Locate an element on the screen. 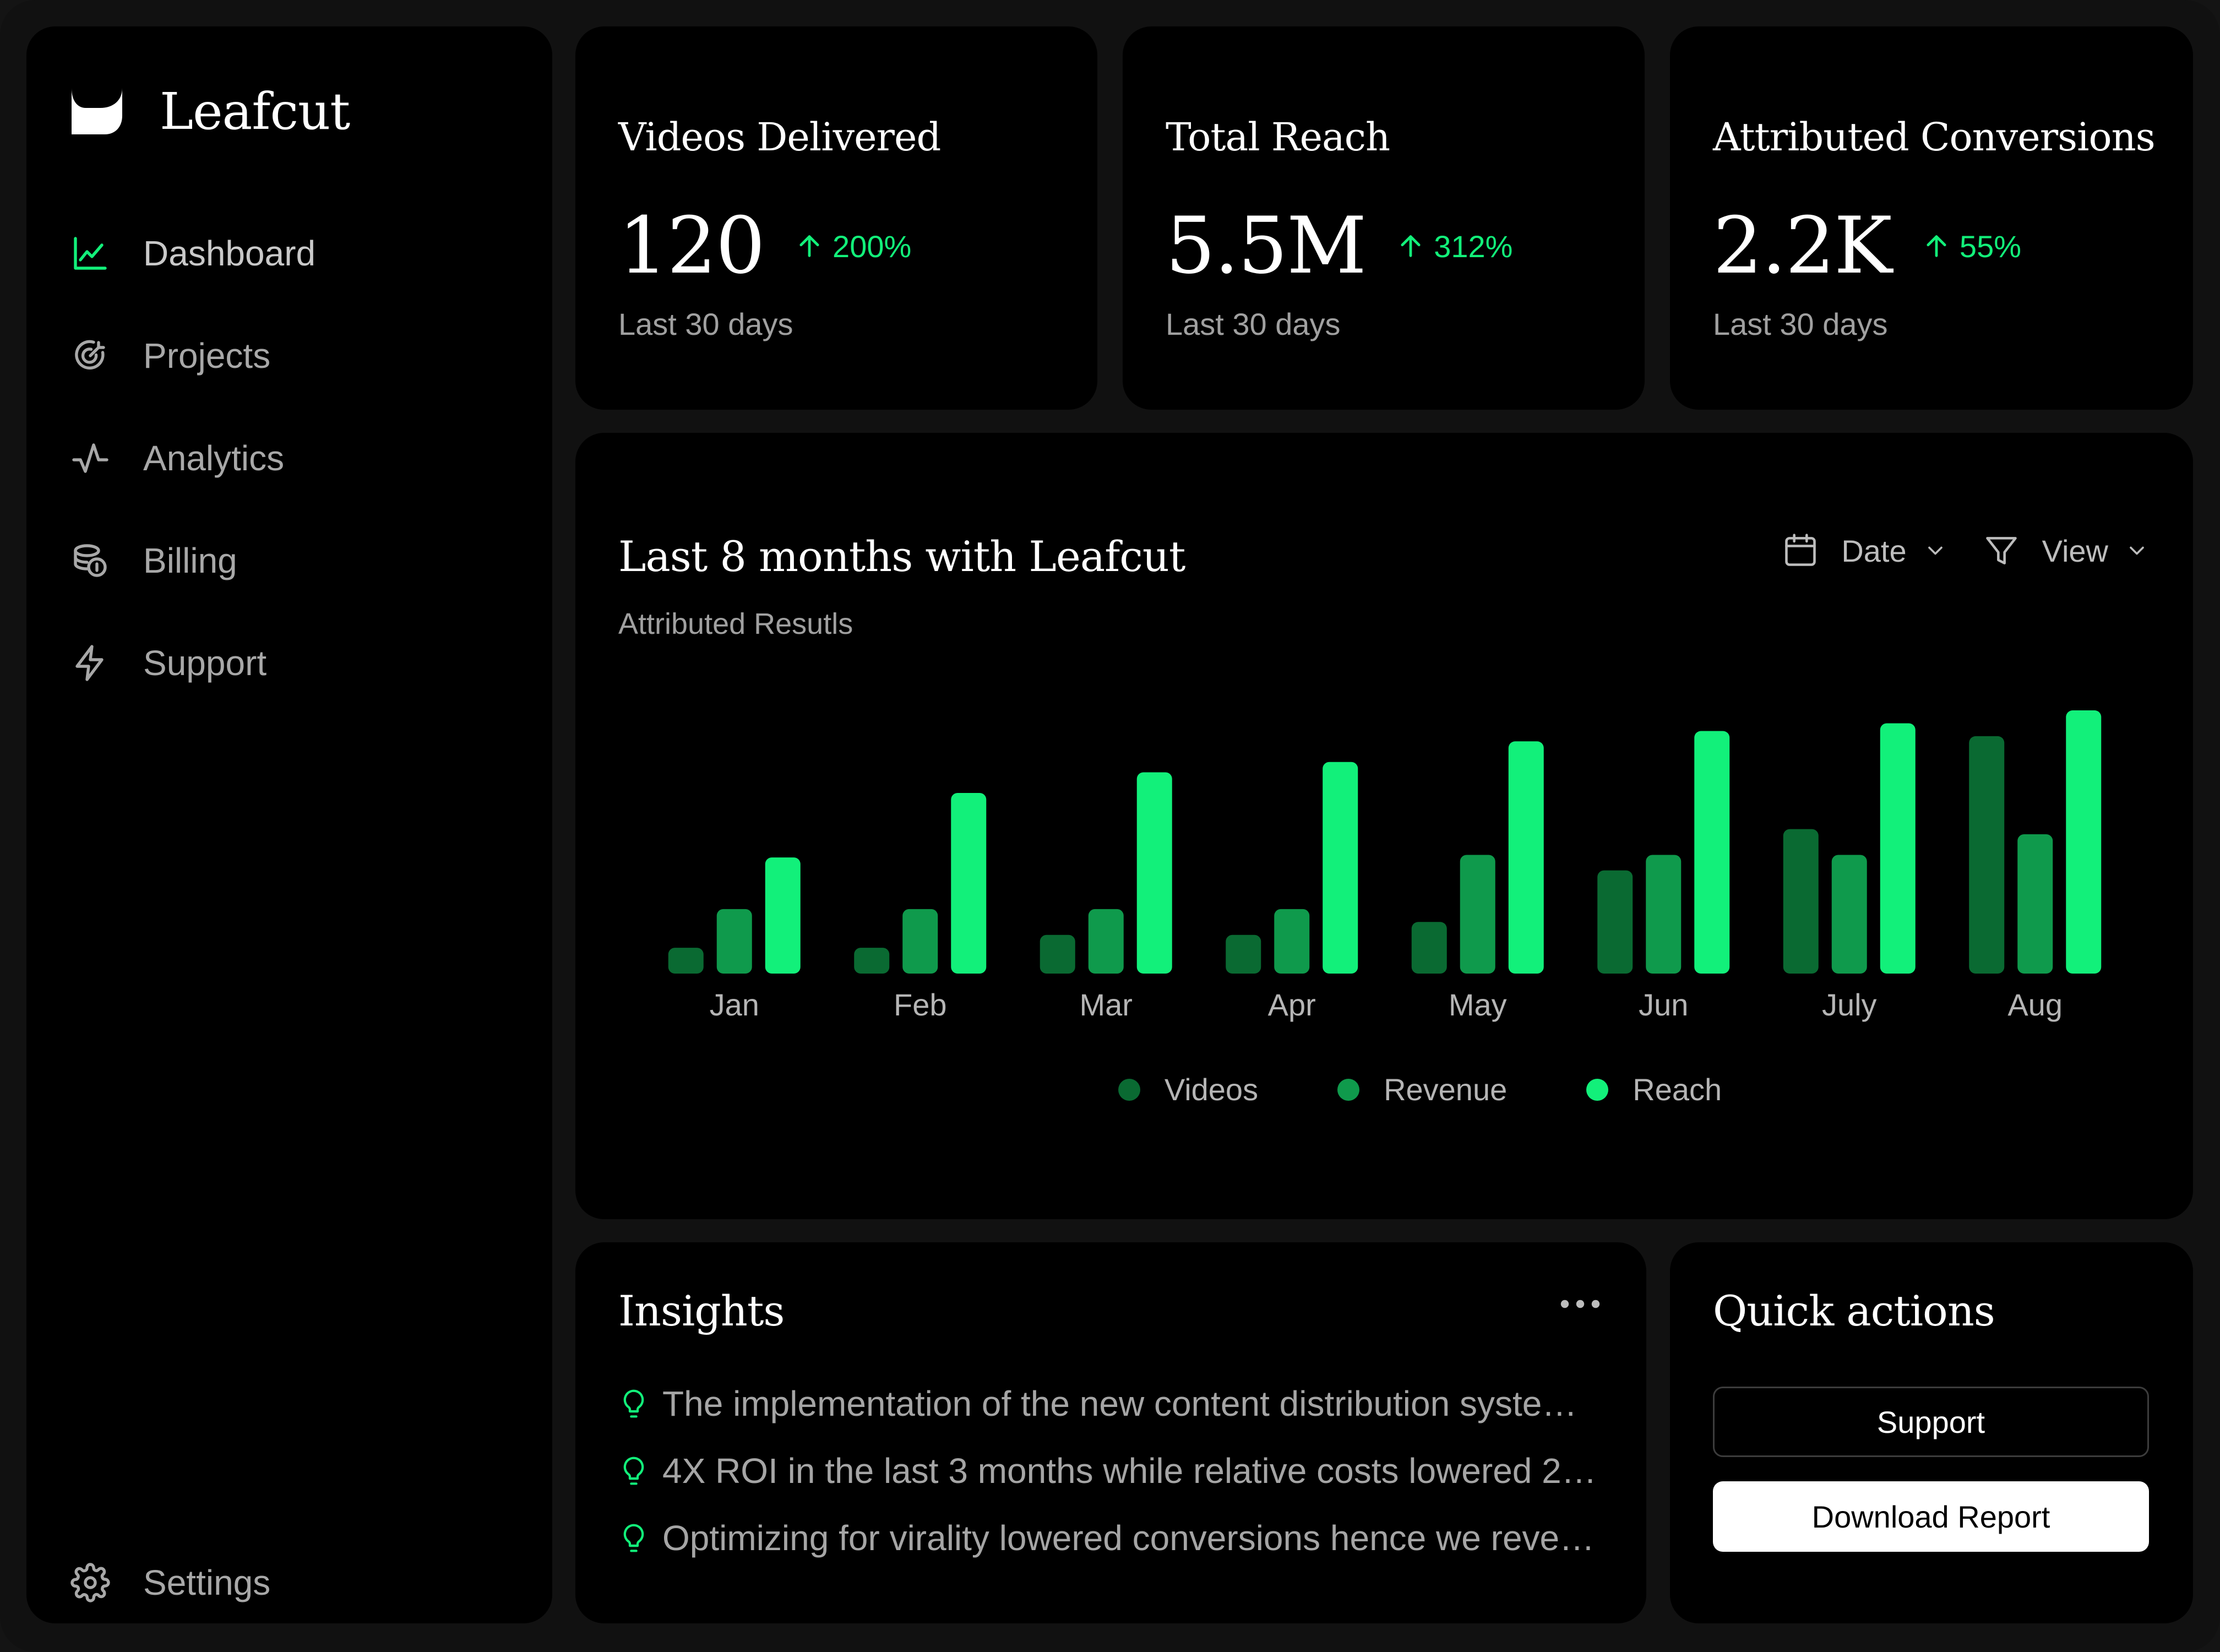 Image resolution: width=2220 pixels, height=1652 pixels. stat-delta: 312% is located at coordinates (1454, 246).